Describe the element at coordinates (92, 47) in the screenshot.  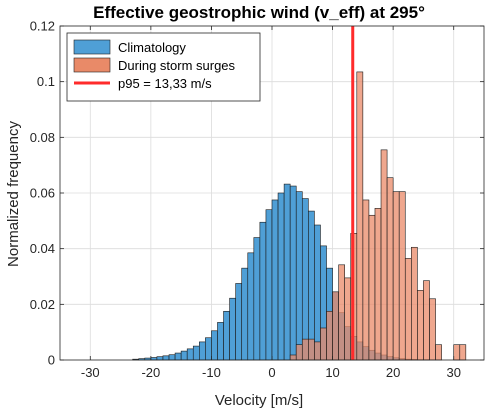
I see `legend-swatch-climatology` at that location.